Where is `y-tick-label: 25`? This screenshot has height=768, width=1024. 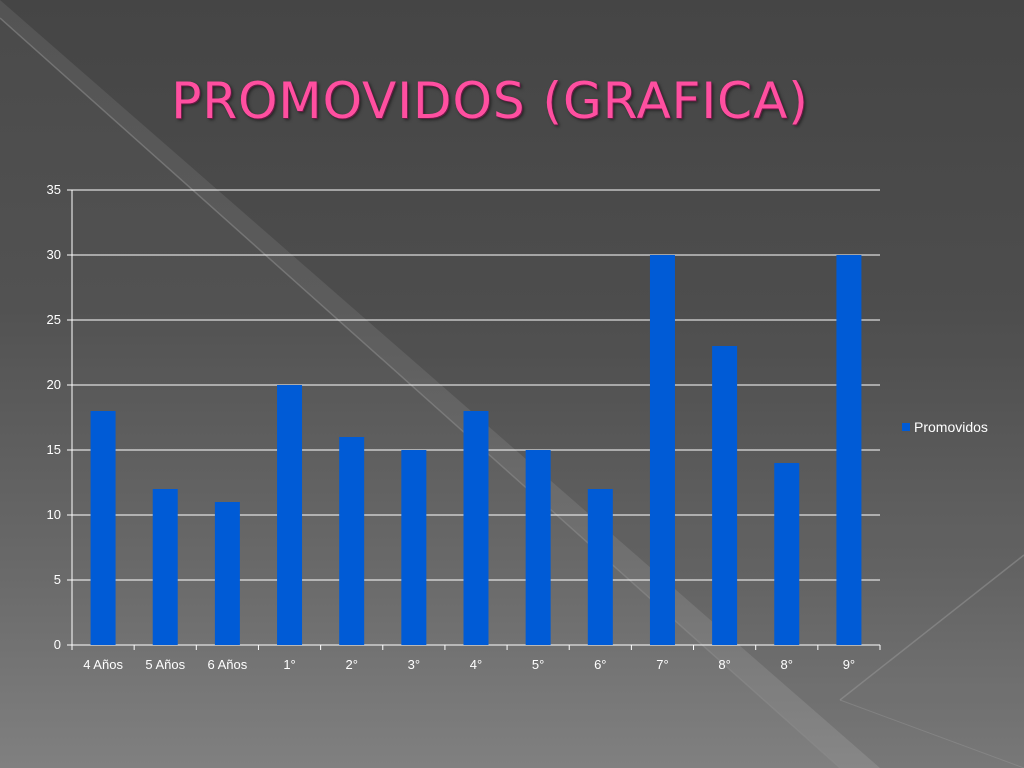 y-tick-label: 25 is located at coordinates (54, 319).